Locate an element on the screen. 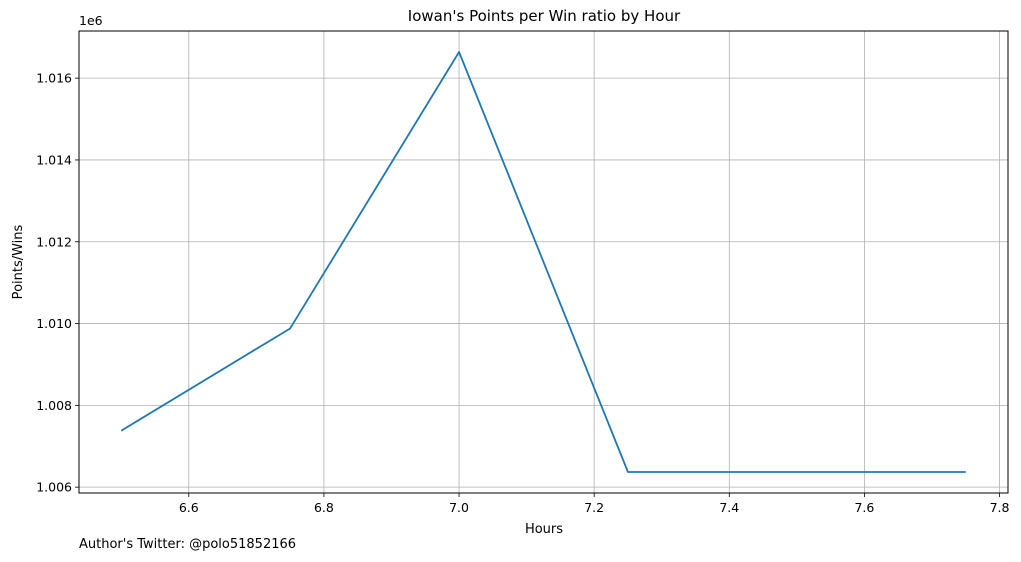 This screenshot has height=562, width=1021. x-tick-label: 7.2 is located at coordinates (594, 507).